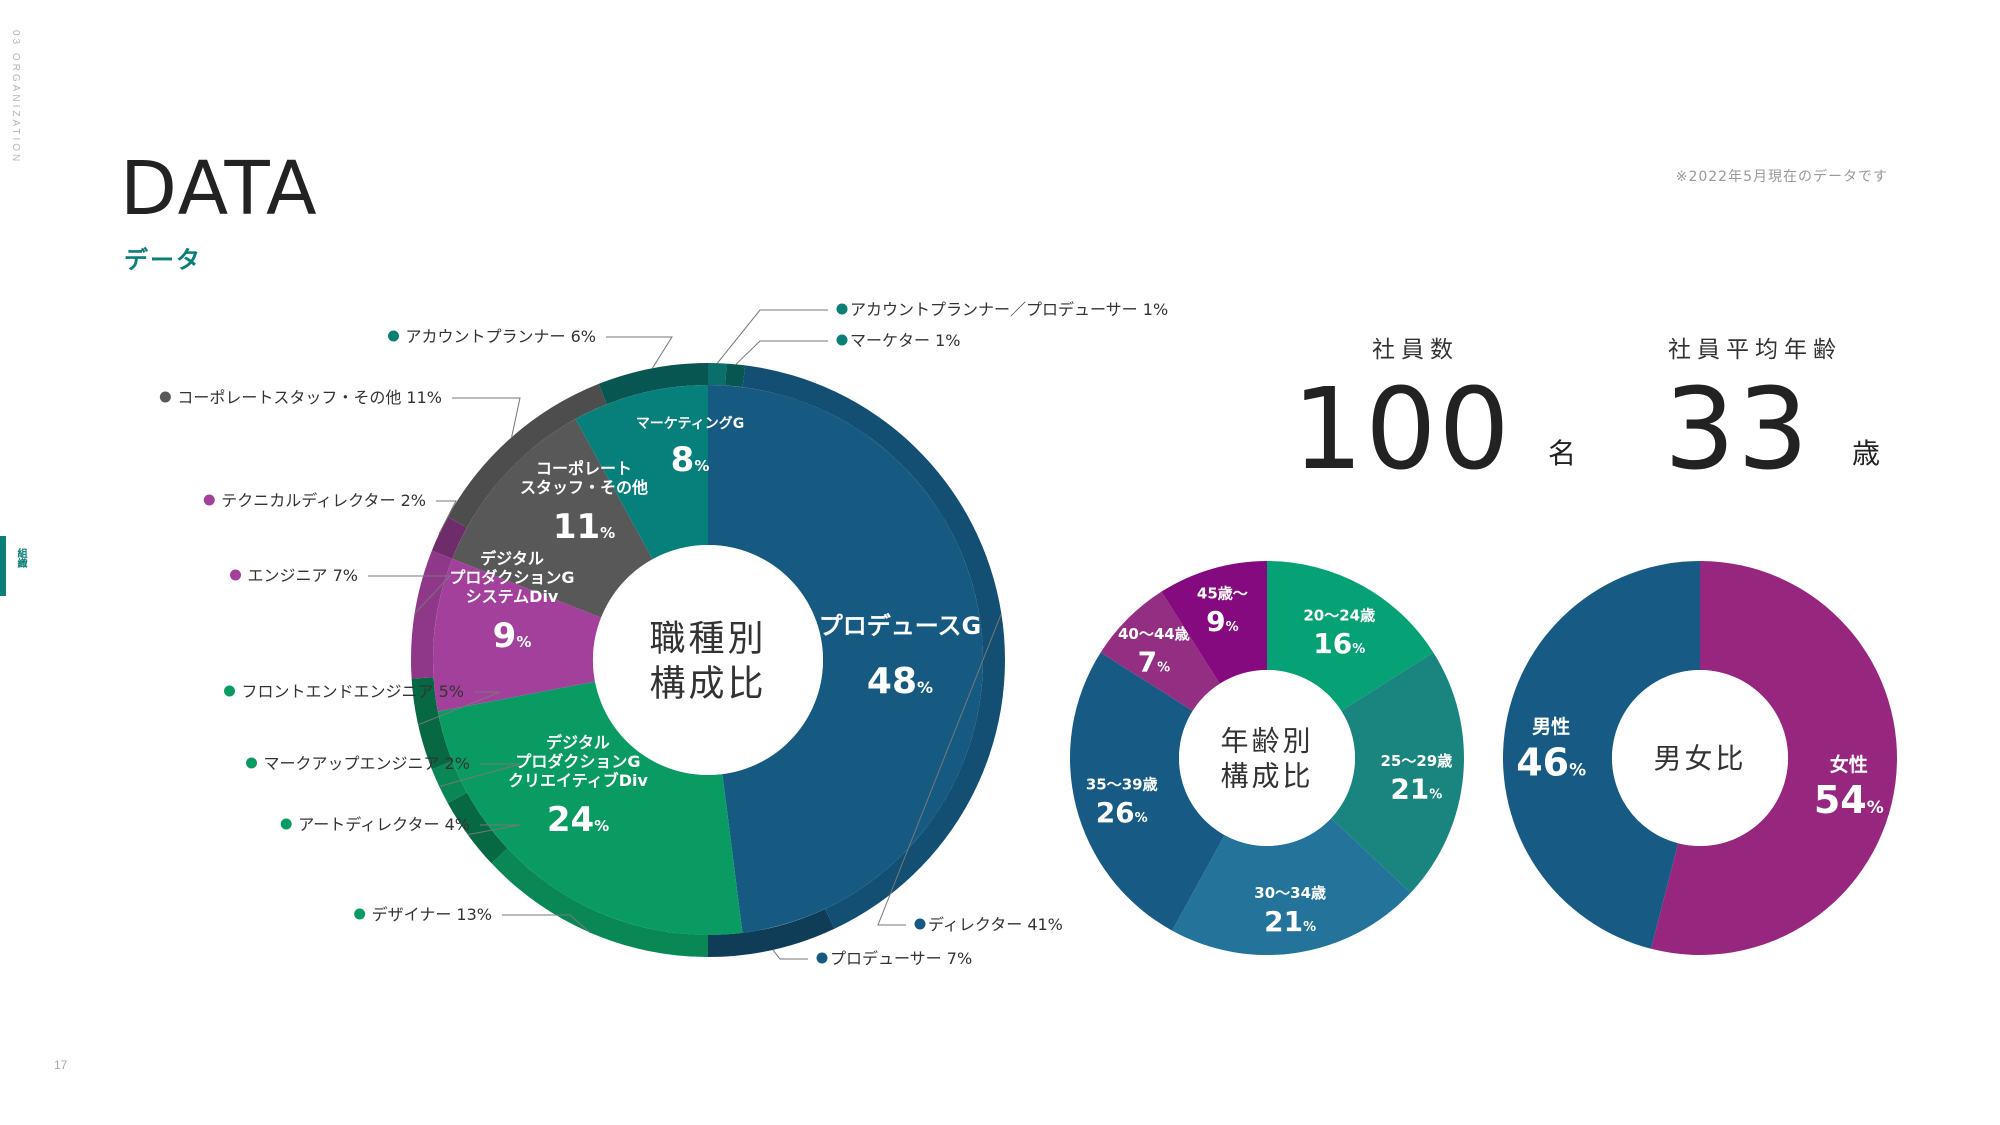 Image resolution: width=2000 pixels, height=1125 pixels. What do you see at coordinates (501, 336) in the screenshot?
I see `role-label: アカウントプランナー 6%` at bounding box center [501, 336].